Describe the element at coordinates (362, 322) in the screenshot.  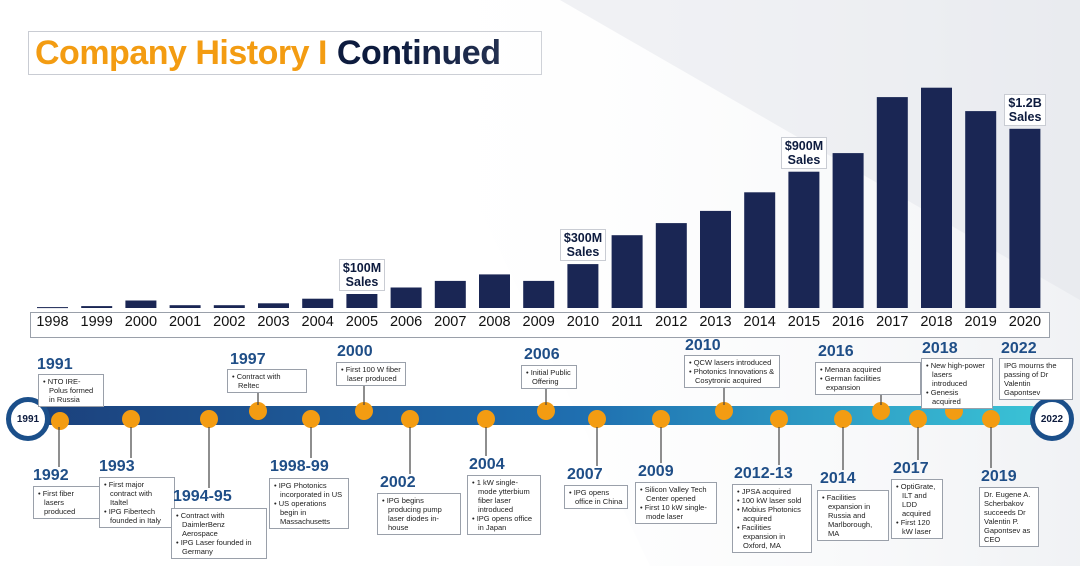
I see `tick-label-2005: 2005` at that location.